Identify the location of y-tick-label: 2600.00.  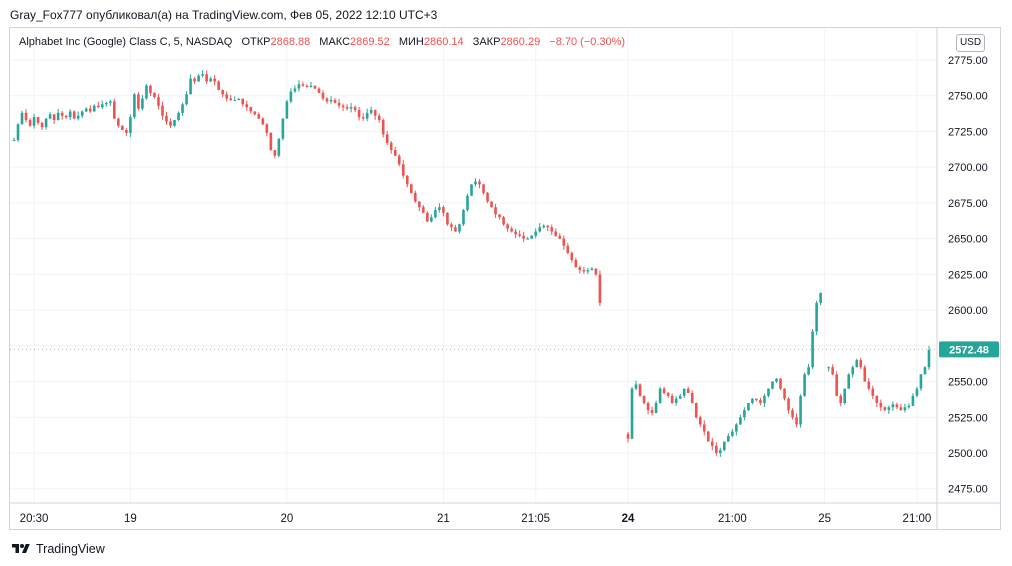
(968, 311).